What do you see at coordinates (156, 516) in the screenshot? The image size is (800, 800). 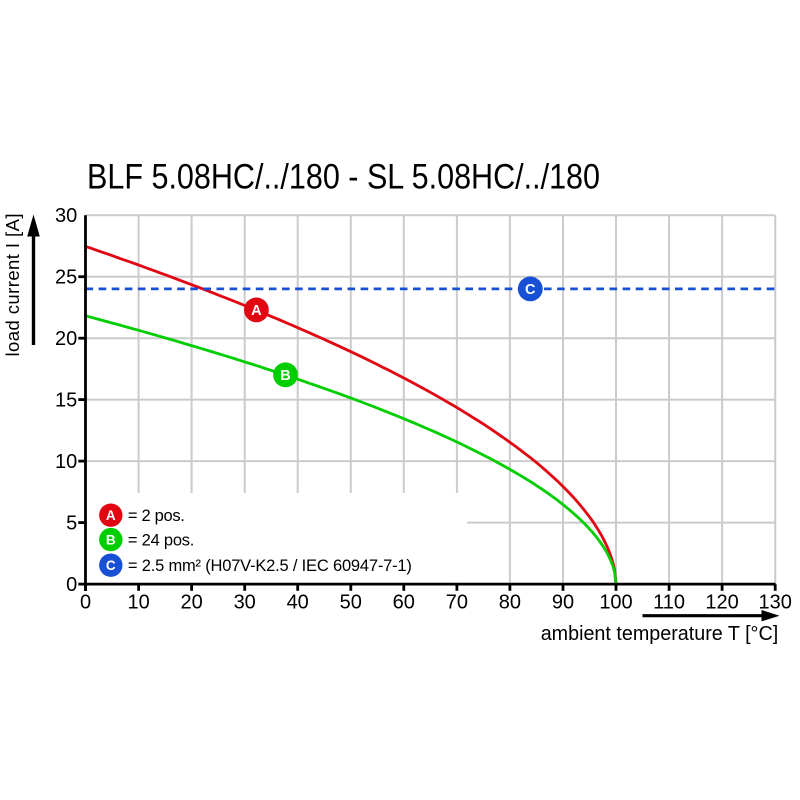 I see `svg-text: = 2 pos.` at bounding box center [156, 516].